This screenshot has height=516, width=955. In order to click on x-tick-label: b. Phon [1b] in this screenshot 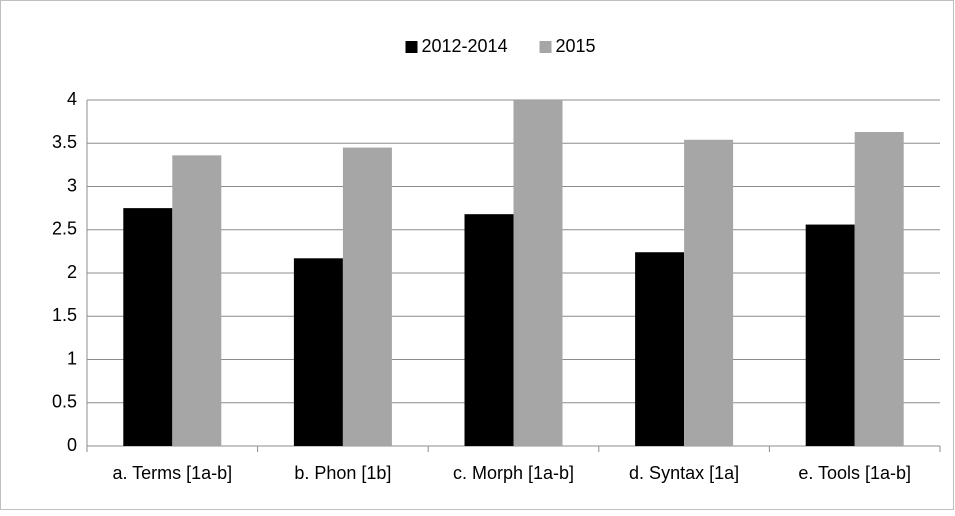, I will do `click(342, 473)`.